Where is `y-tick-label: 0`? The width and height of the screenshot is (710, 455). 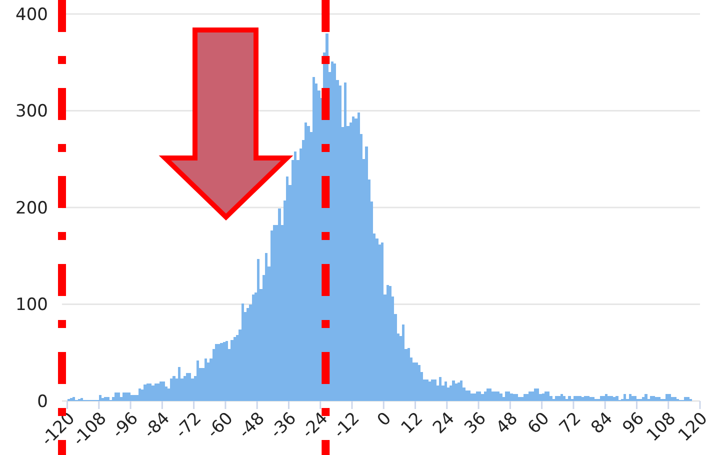 y-tick-label: 0 is located at coordinates (42, 402).